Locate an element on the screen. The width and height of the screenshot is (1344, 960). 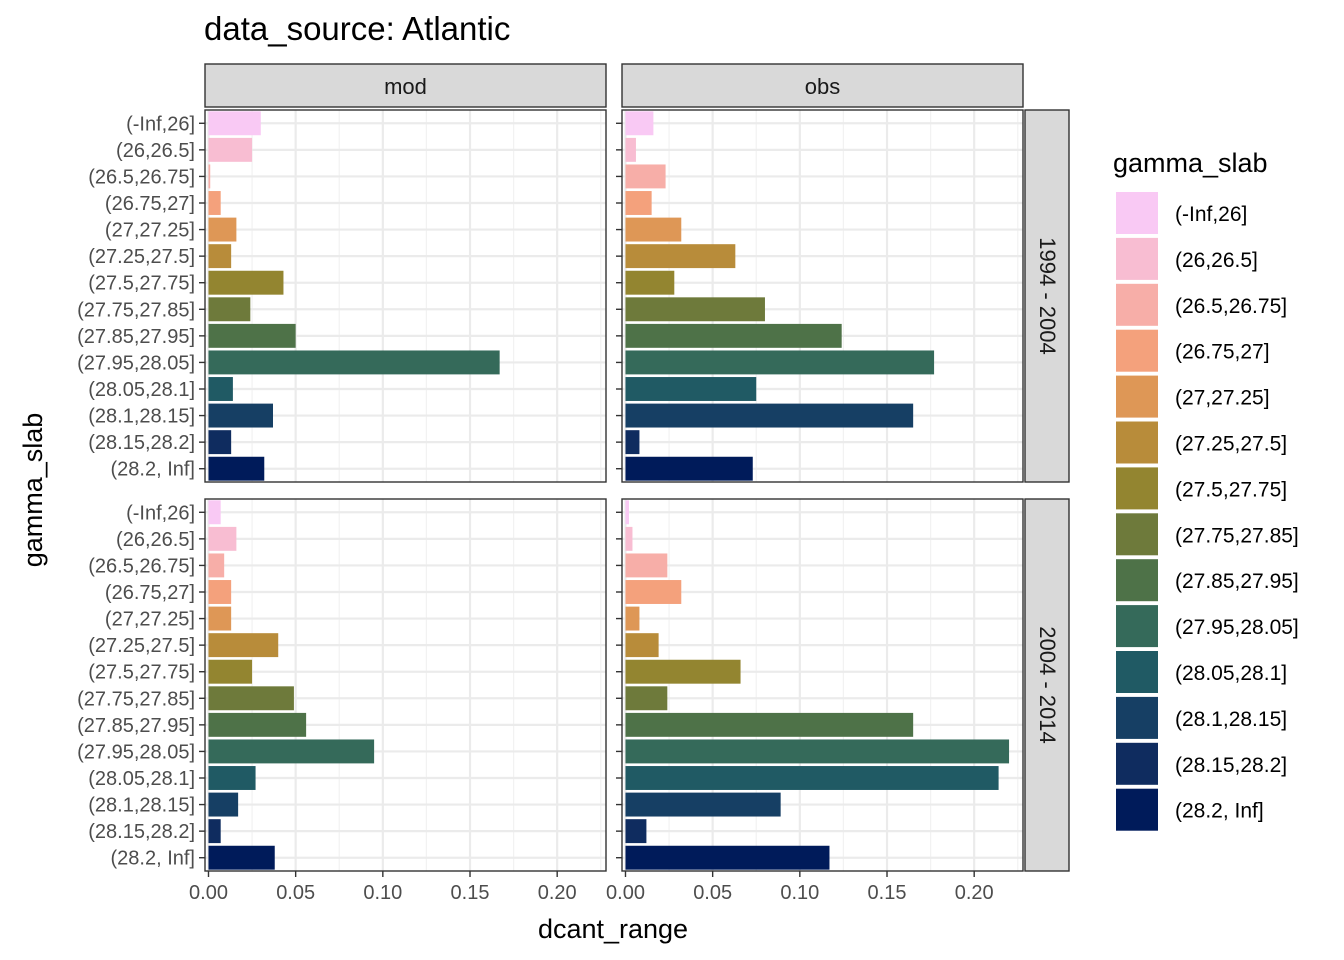
facet-strip-obs is located at coordinates (822, 85).